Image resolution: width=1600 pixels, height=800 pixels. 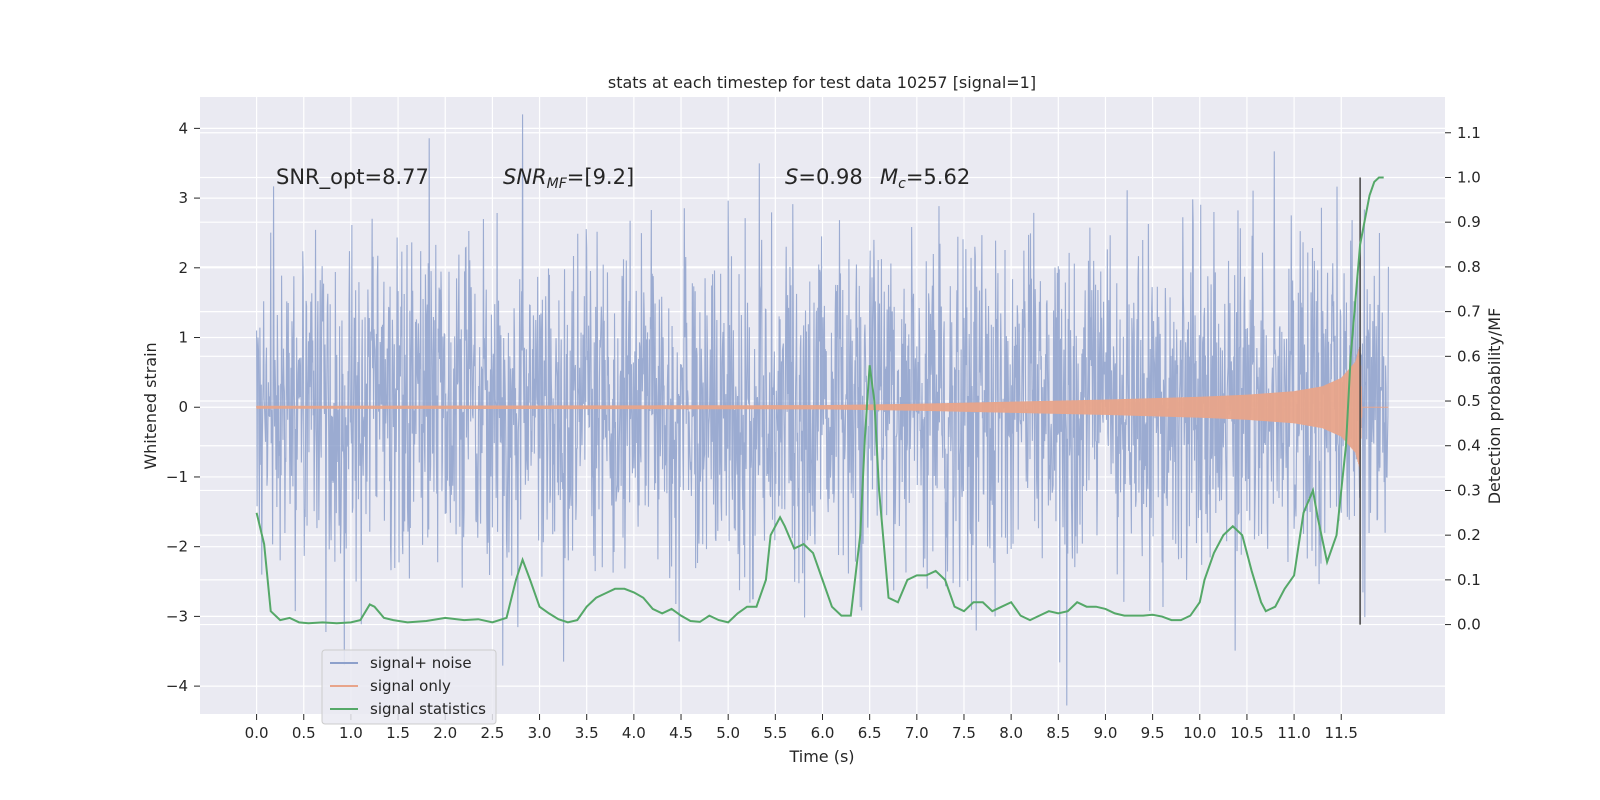 I want to click on y2-axis-ticks: 1.1 1.0 0.9 0.8 0.7 0.6 0.5 0.4 0.3 0.2 0.1 0.0, so click(x=1463, y=379).